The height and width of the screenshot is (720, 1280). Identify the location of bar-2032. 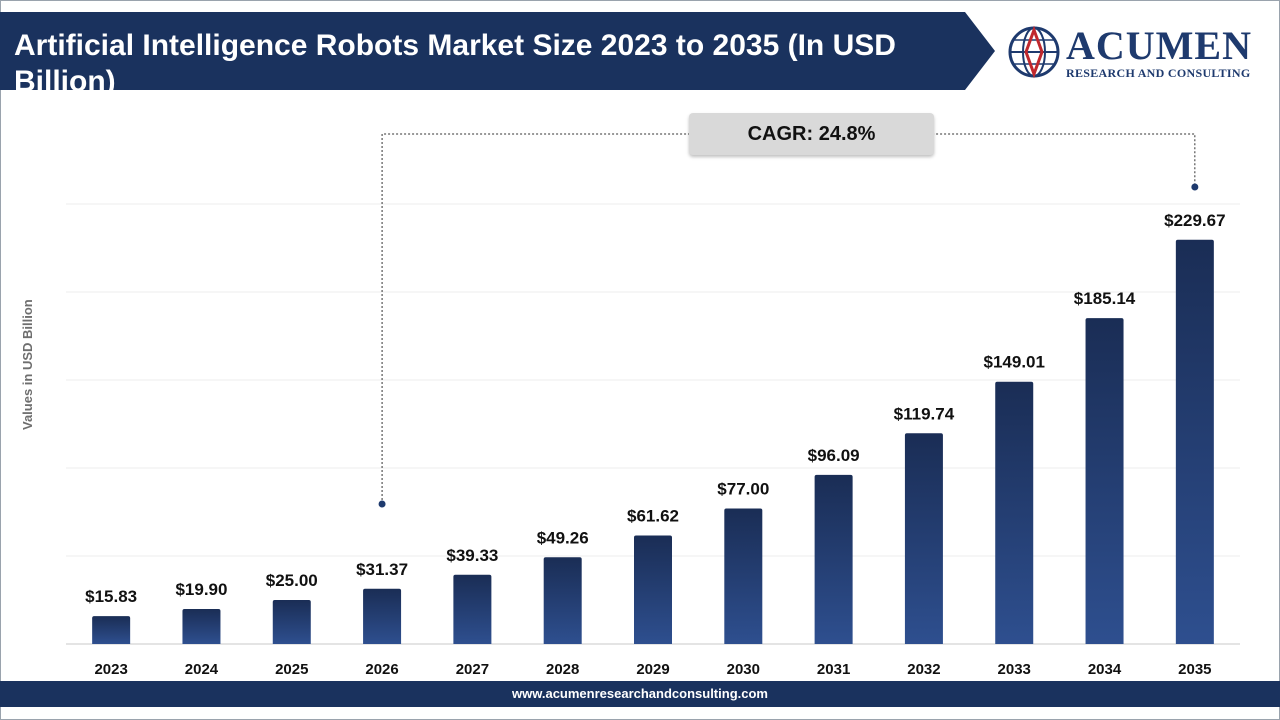
(923, 538).